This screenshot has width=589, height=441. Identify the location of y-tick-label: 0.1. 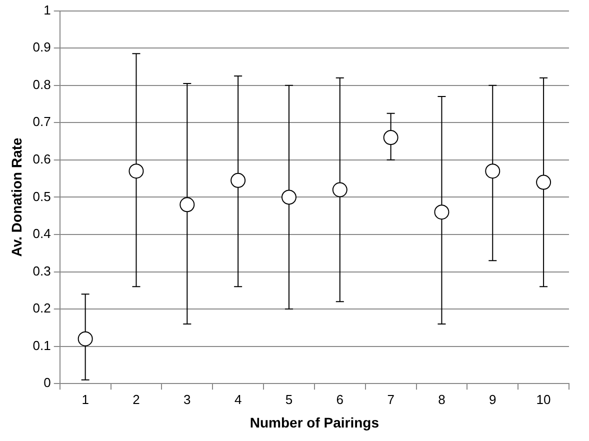
(41, 345).